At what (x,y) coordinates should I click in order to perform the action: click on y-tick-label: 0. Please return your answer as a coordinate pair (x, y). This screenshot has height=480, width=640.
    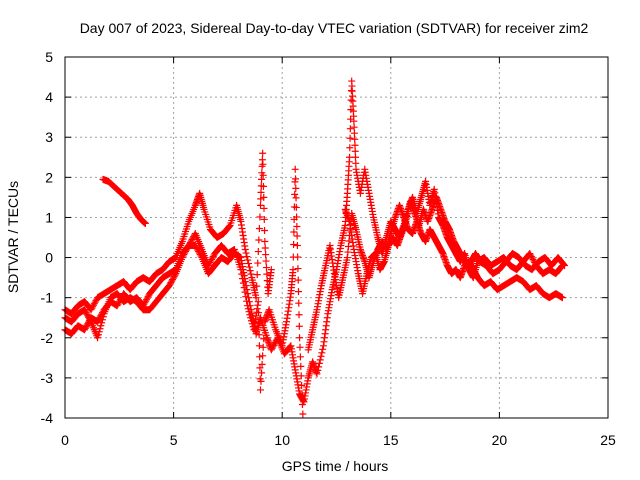
    Looking at the image, I should click on (49, 258).